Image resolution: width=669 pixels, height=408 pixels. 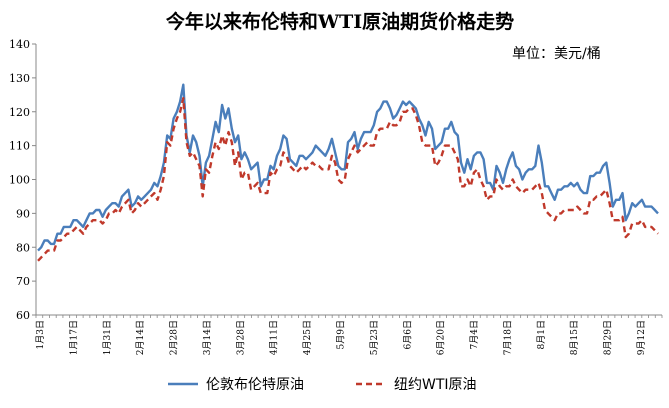 I want to click on y-tick-label: 110, so click(x=19, y=146).